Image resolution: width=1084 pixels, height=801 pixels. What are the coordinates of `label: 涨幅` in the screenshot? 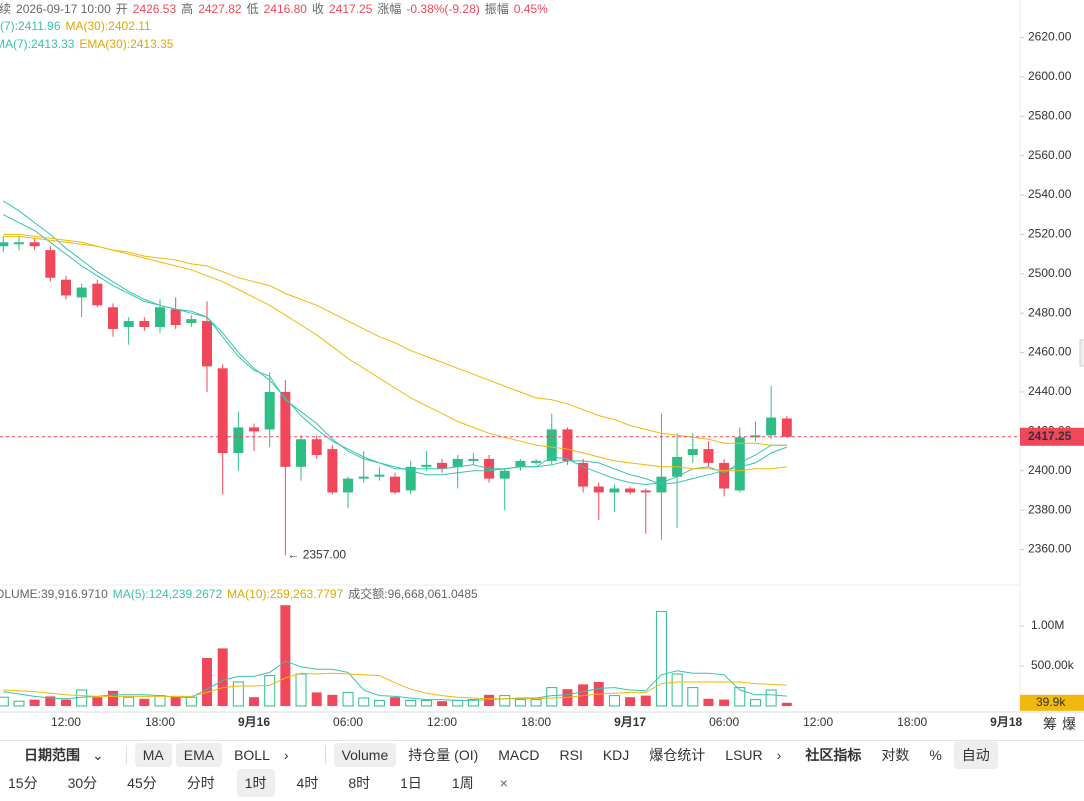 It's located at (389, 9).